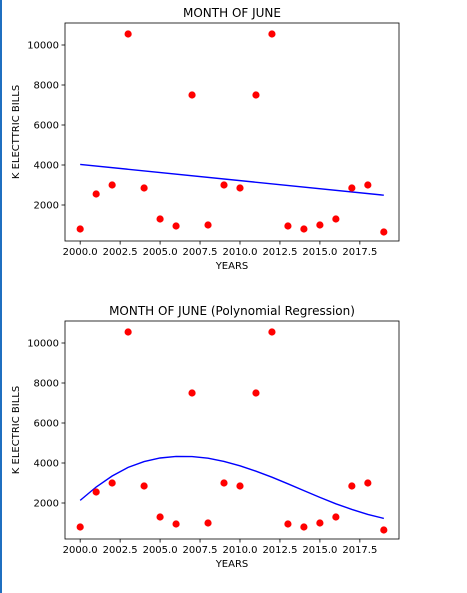 The width and height of the screenshot is (467, 593). What do you see at coordinates (200, 252) in the screenshot?
I see `chart1-x-tick-label: 2007.5` at bounding box center [200, 252].